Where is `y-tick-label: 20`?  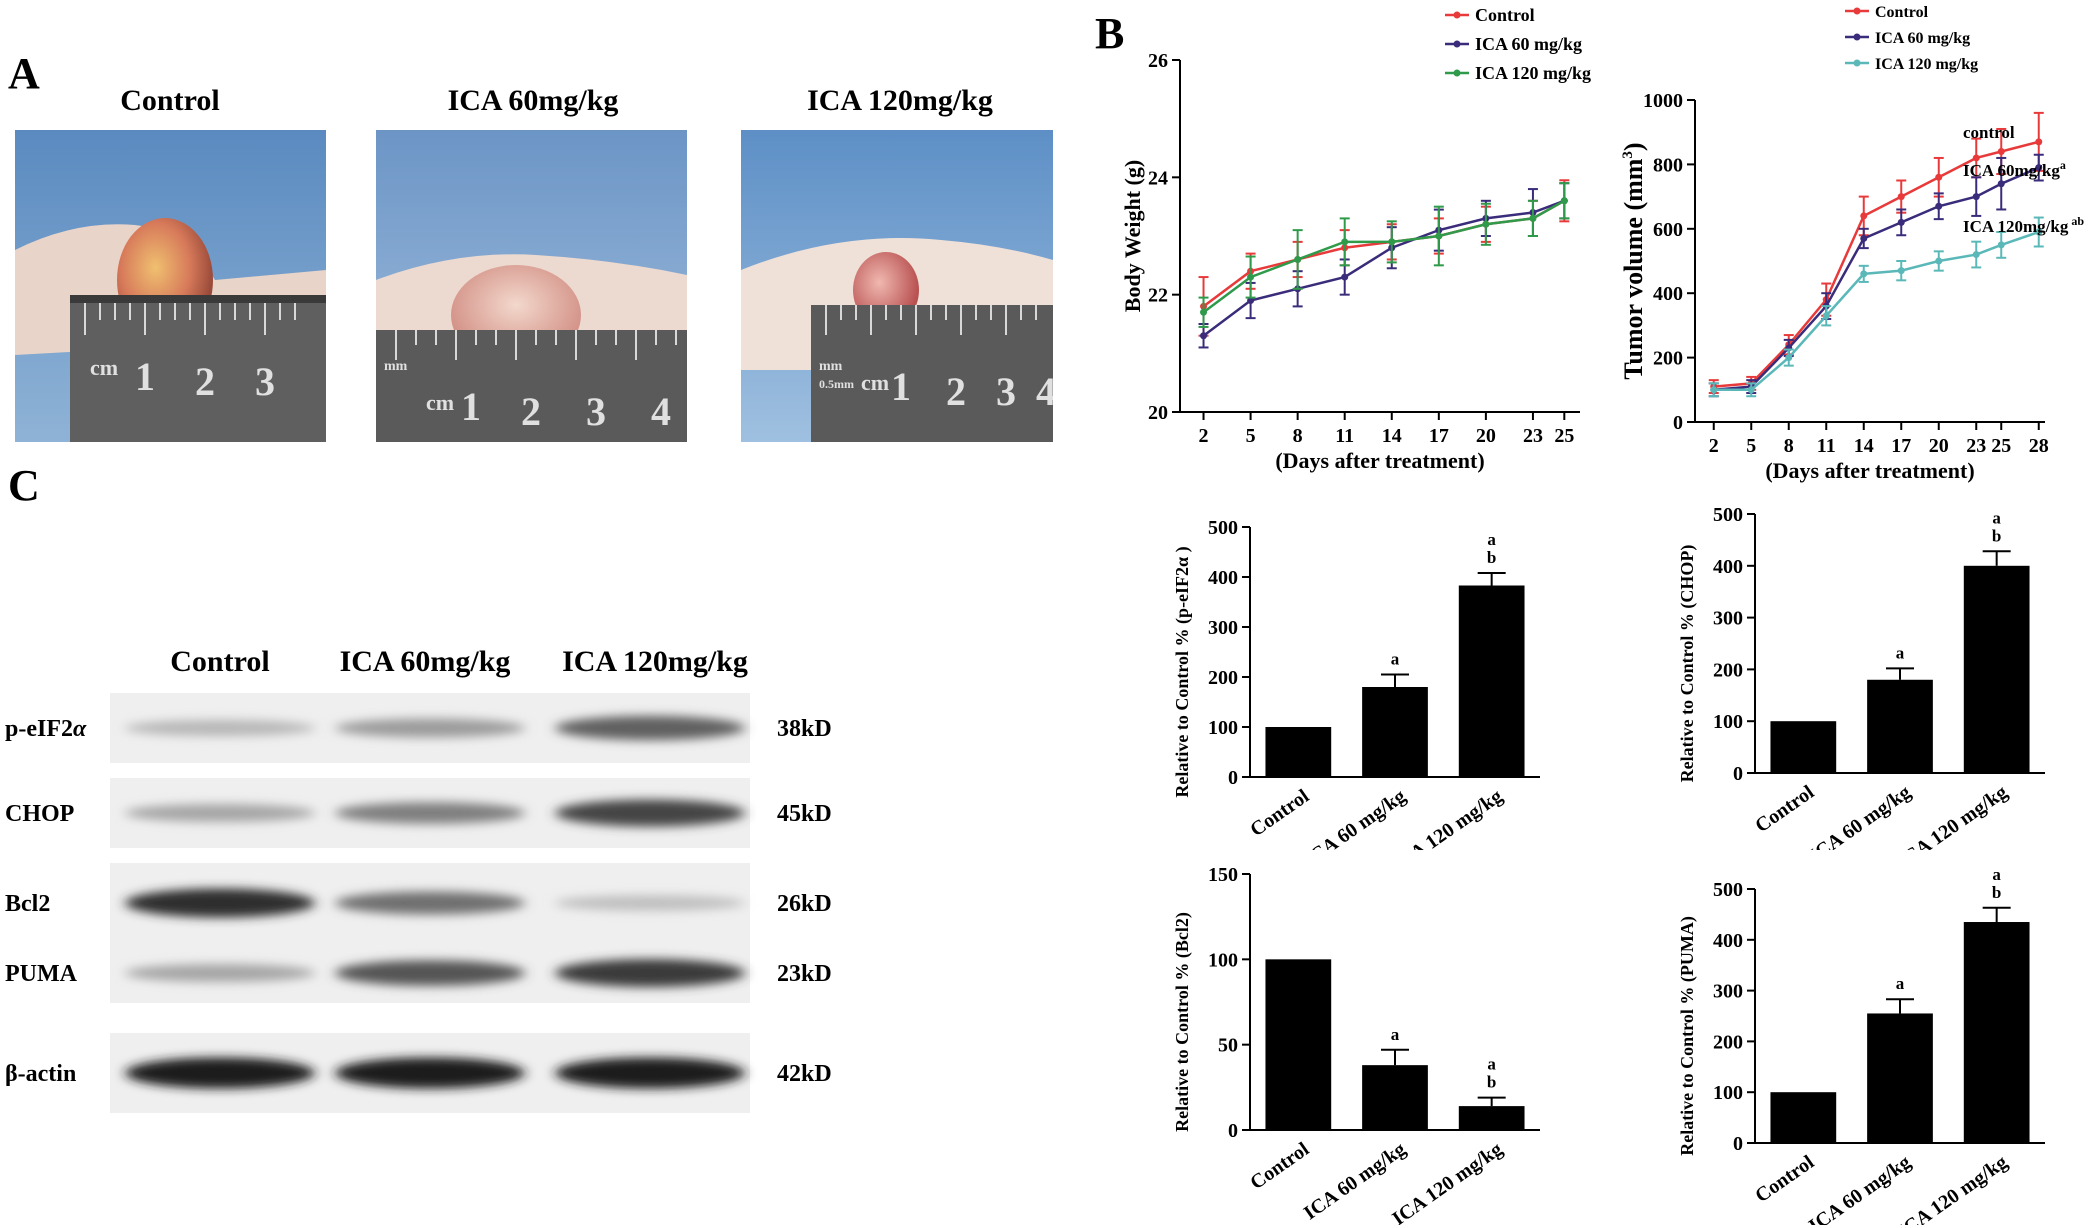 y-tick-label: 20 is located at coordinates (1158, 413).